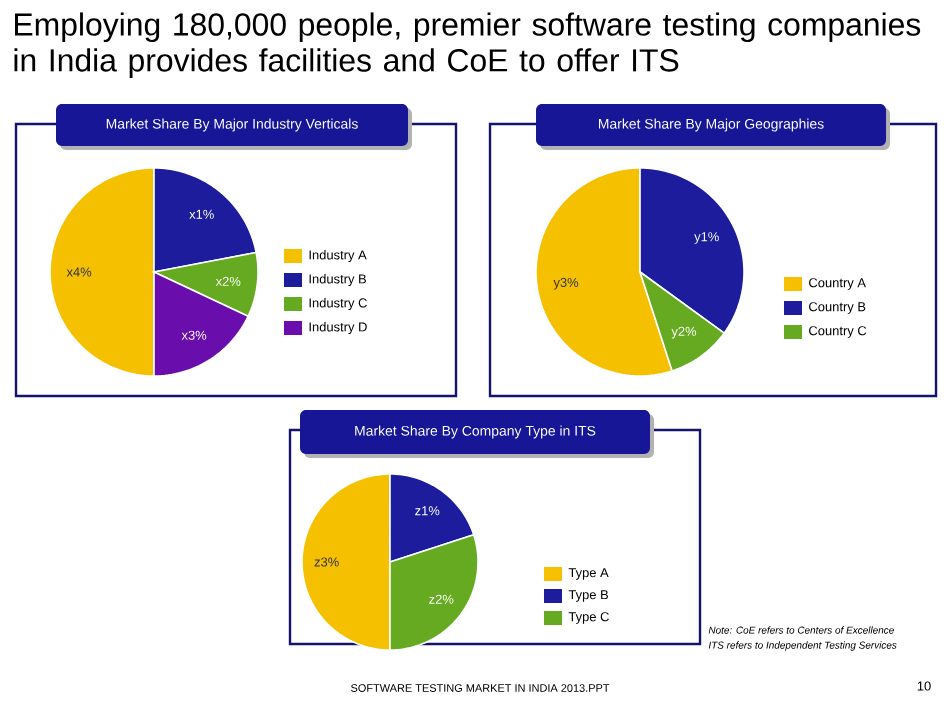  Describe the element at coordinates (467, 45) in the screenshot. I see `text: Employing 180,000 people, premier software testing companies in India provides facilities and CoE to offer ITS` at that location.